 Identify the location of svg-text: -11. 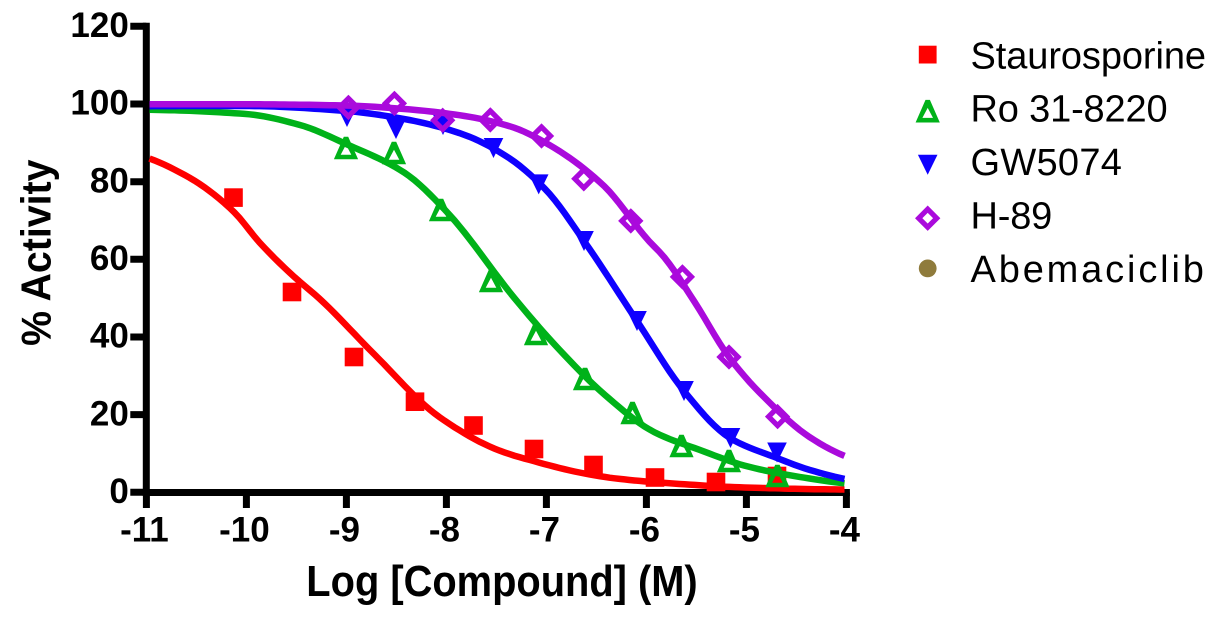
(144, 529).